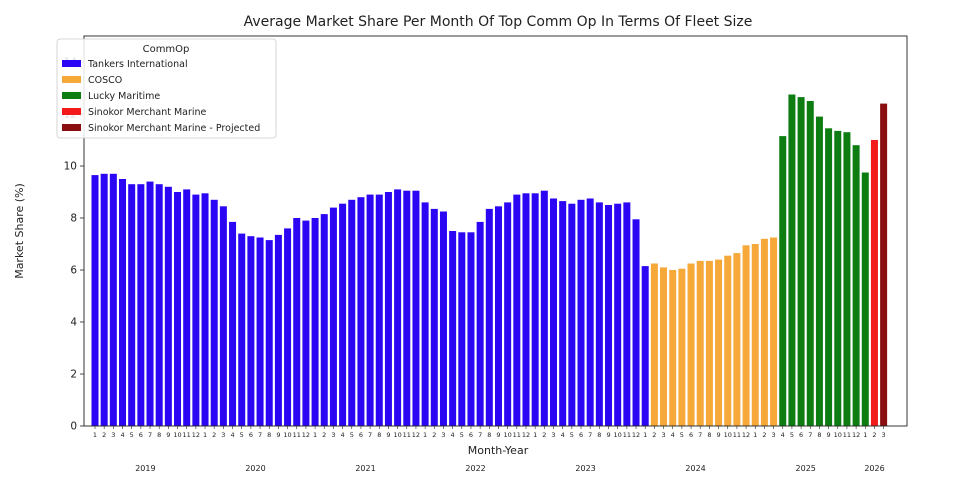 Image resolution: width=963 pixels, height=491 pixels. I want to click on x-tick-label-85: 2, so click(874, 435).